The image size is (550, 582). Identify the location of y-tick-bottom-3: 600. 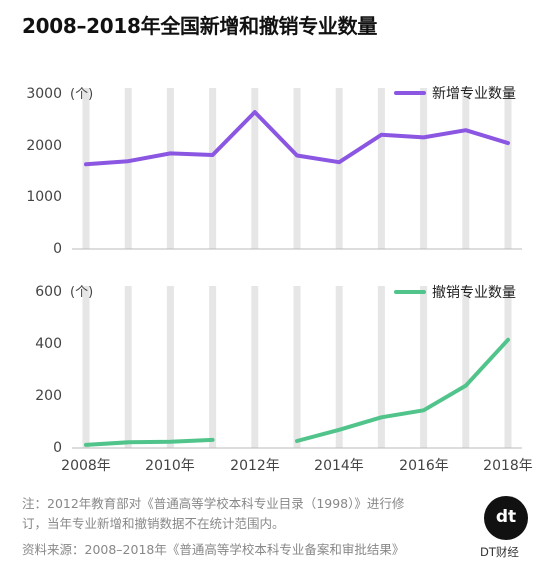
(48, 292).